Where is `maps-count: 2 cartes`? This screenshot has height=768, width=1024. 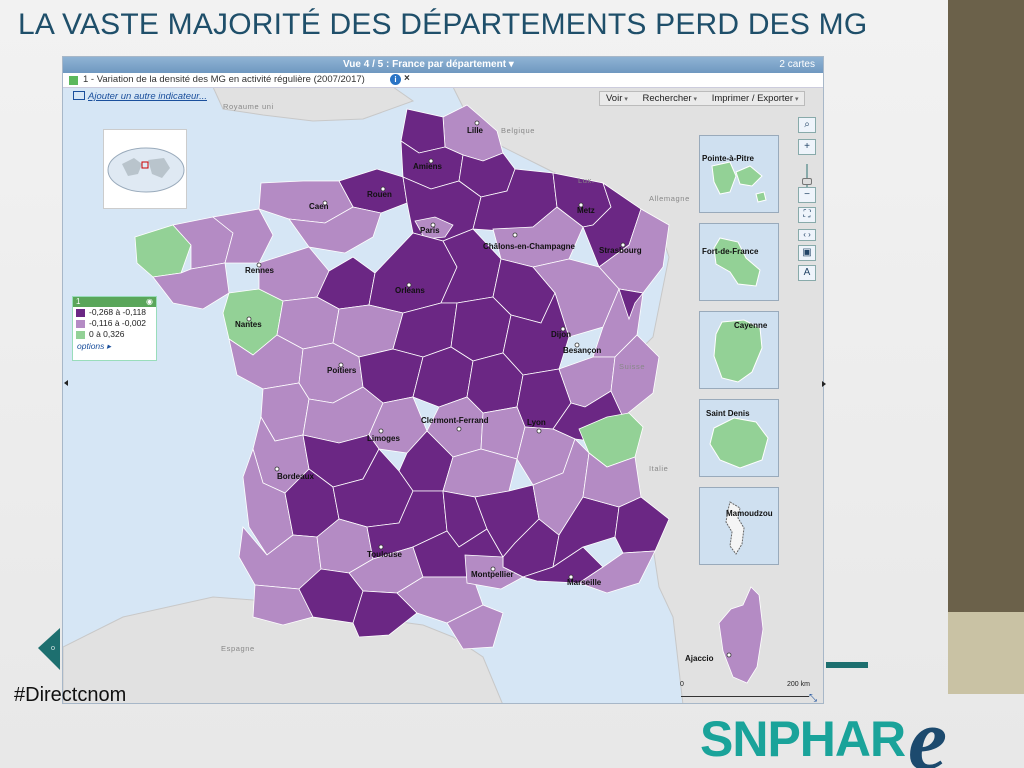
maps-count: 2 cartes is located at coordinates (797, 64).